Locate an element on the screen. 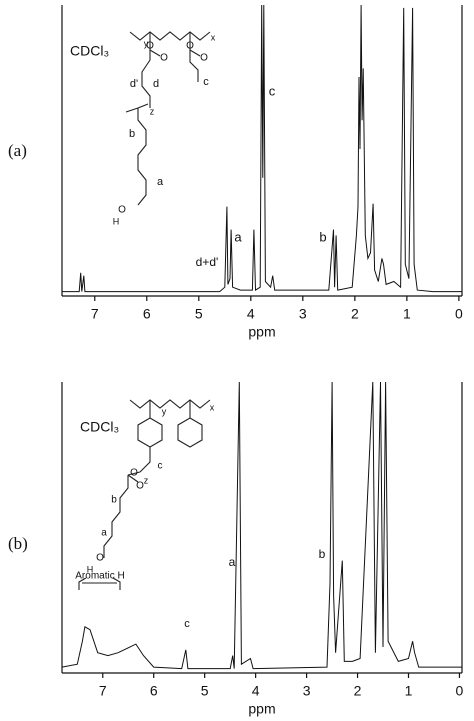 Image resolution: width=474 pixels, height=721 pixels. annotation: d+d' is located at coordinates (207, 262).